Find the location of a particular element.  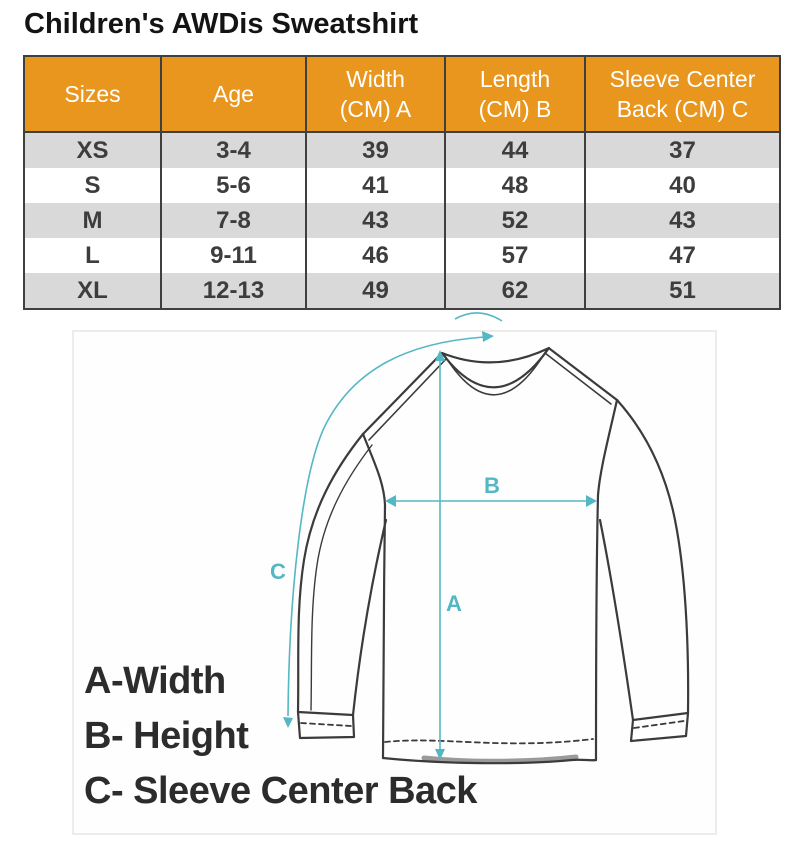

measure-line-c: C is located at coordinates (386, 520).